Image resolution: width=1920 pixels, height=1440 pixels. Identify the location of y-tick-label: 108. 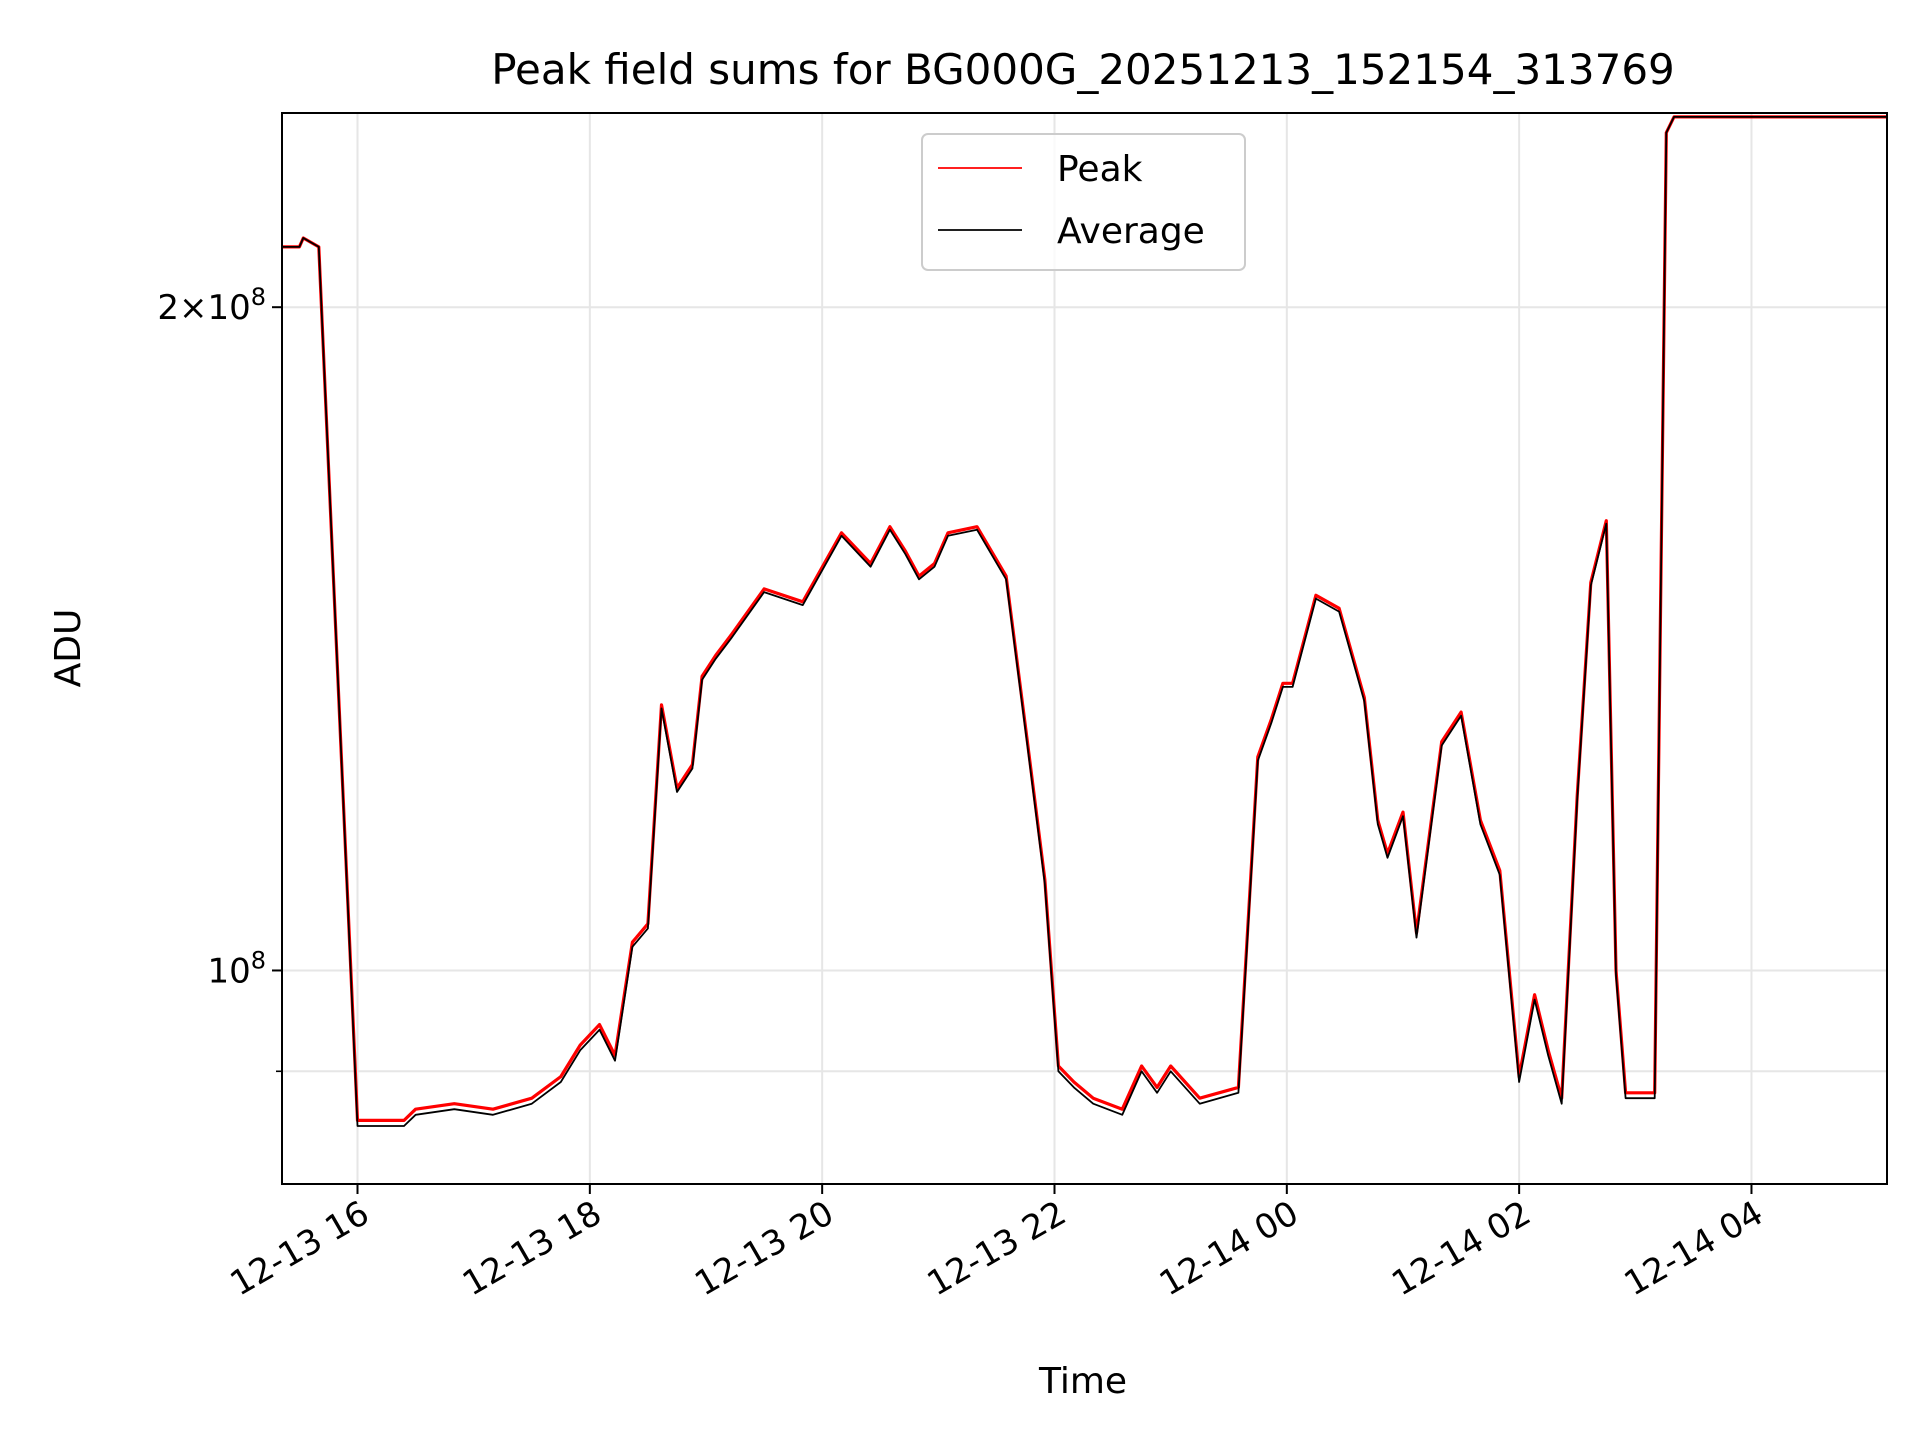
(236, 968).